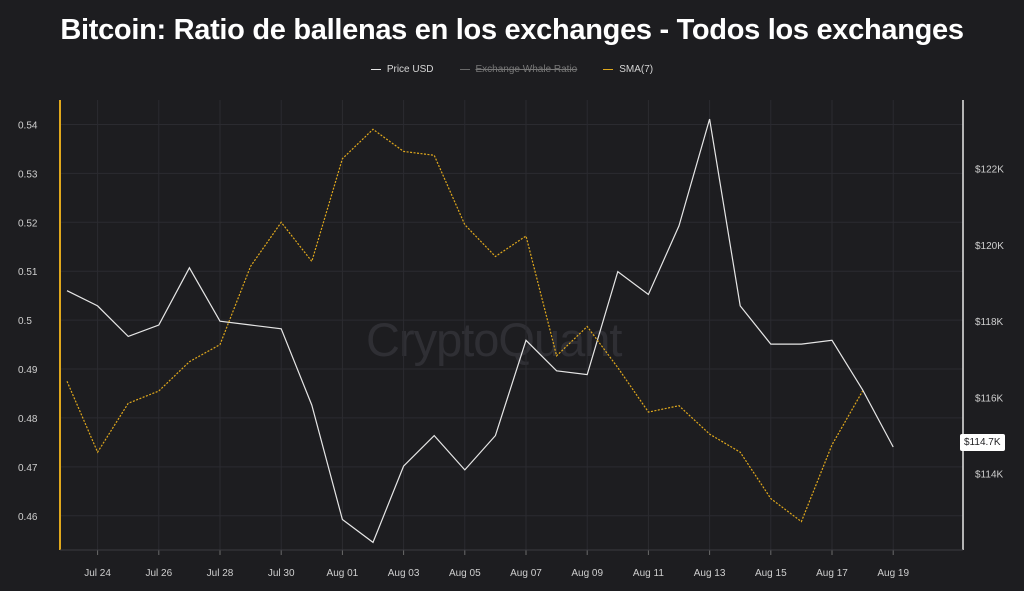  I want to click on y-right-tick-label: $114K, so click(989, 475).